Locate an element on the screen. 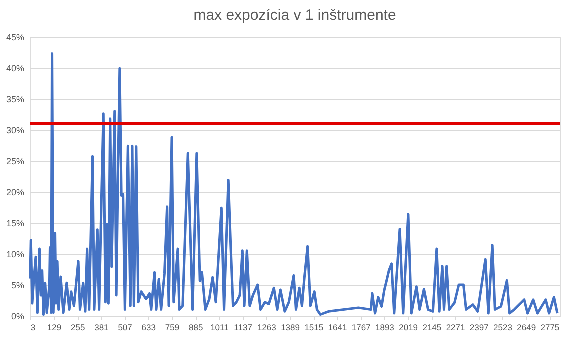 The image size is (580, 338). y-tick-label: 30% is located at coordinates (15, 131).